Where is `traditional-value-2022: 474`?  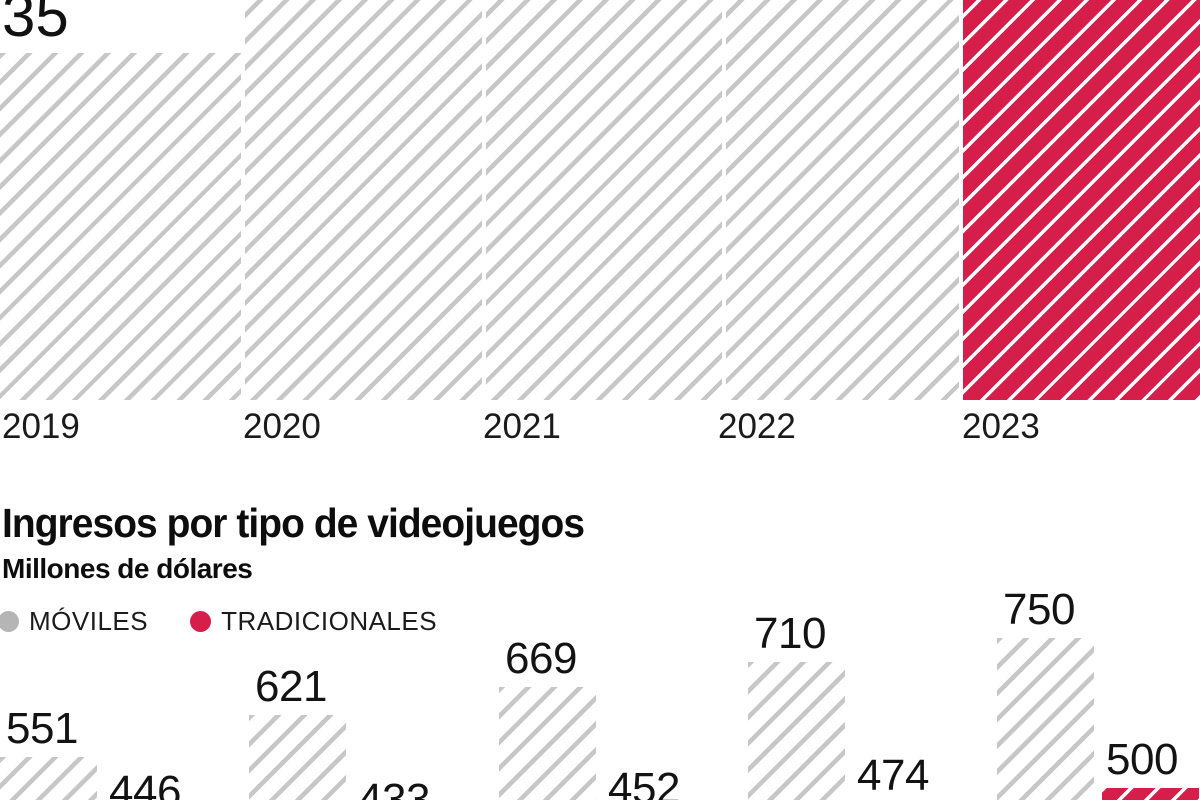 traditional-value-2022: 474 is located at coordinates (893, 775).